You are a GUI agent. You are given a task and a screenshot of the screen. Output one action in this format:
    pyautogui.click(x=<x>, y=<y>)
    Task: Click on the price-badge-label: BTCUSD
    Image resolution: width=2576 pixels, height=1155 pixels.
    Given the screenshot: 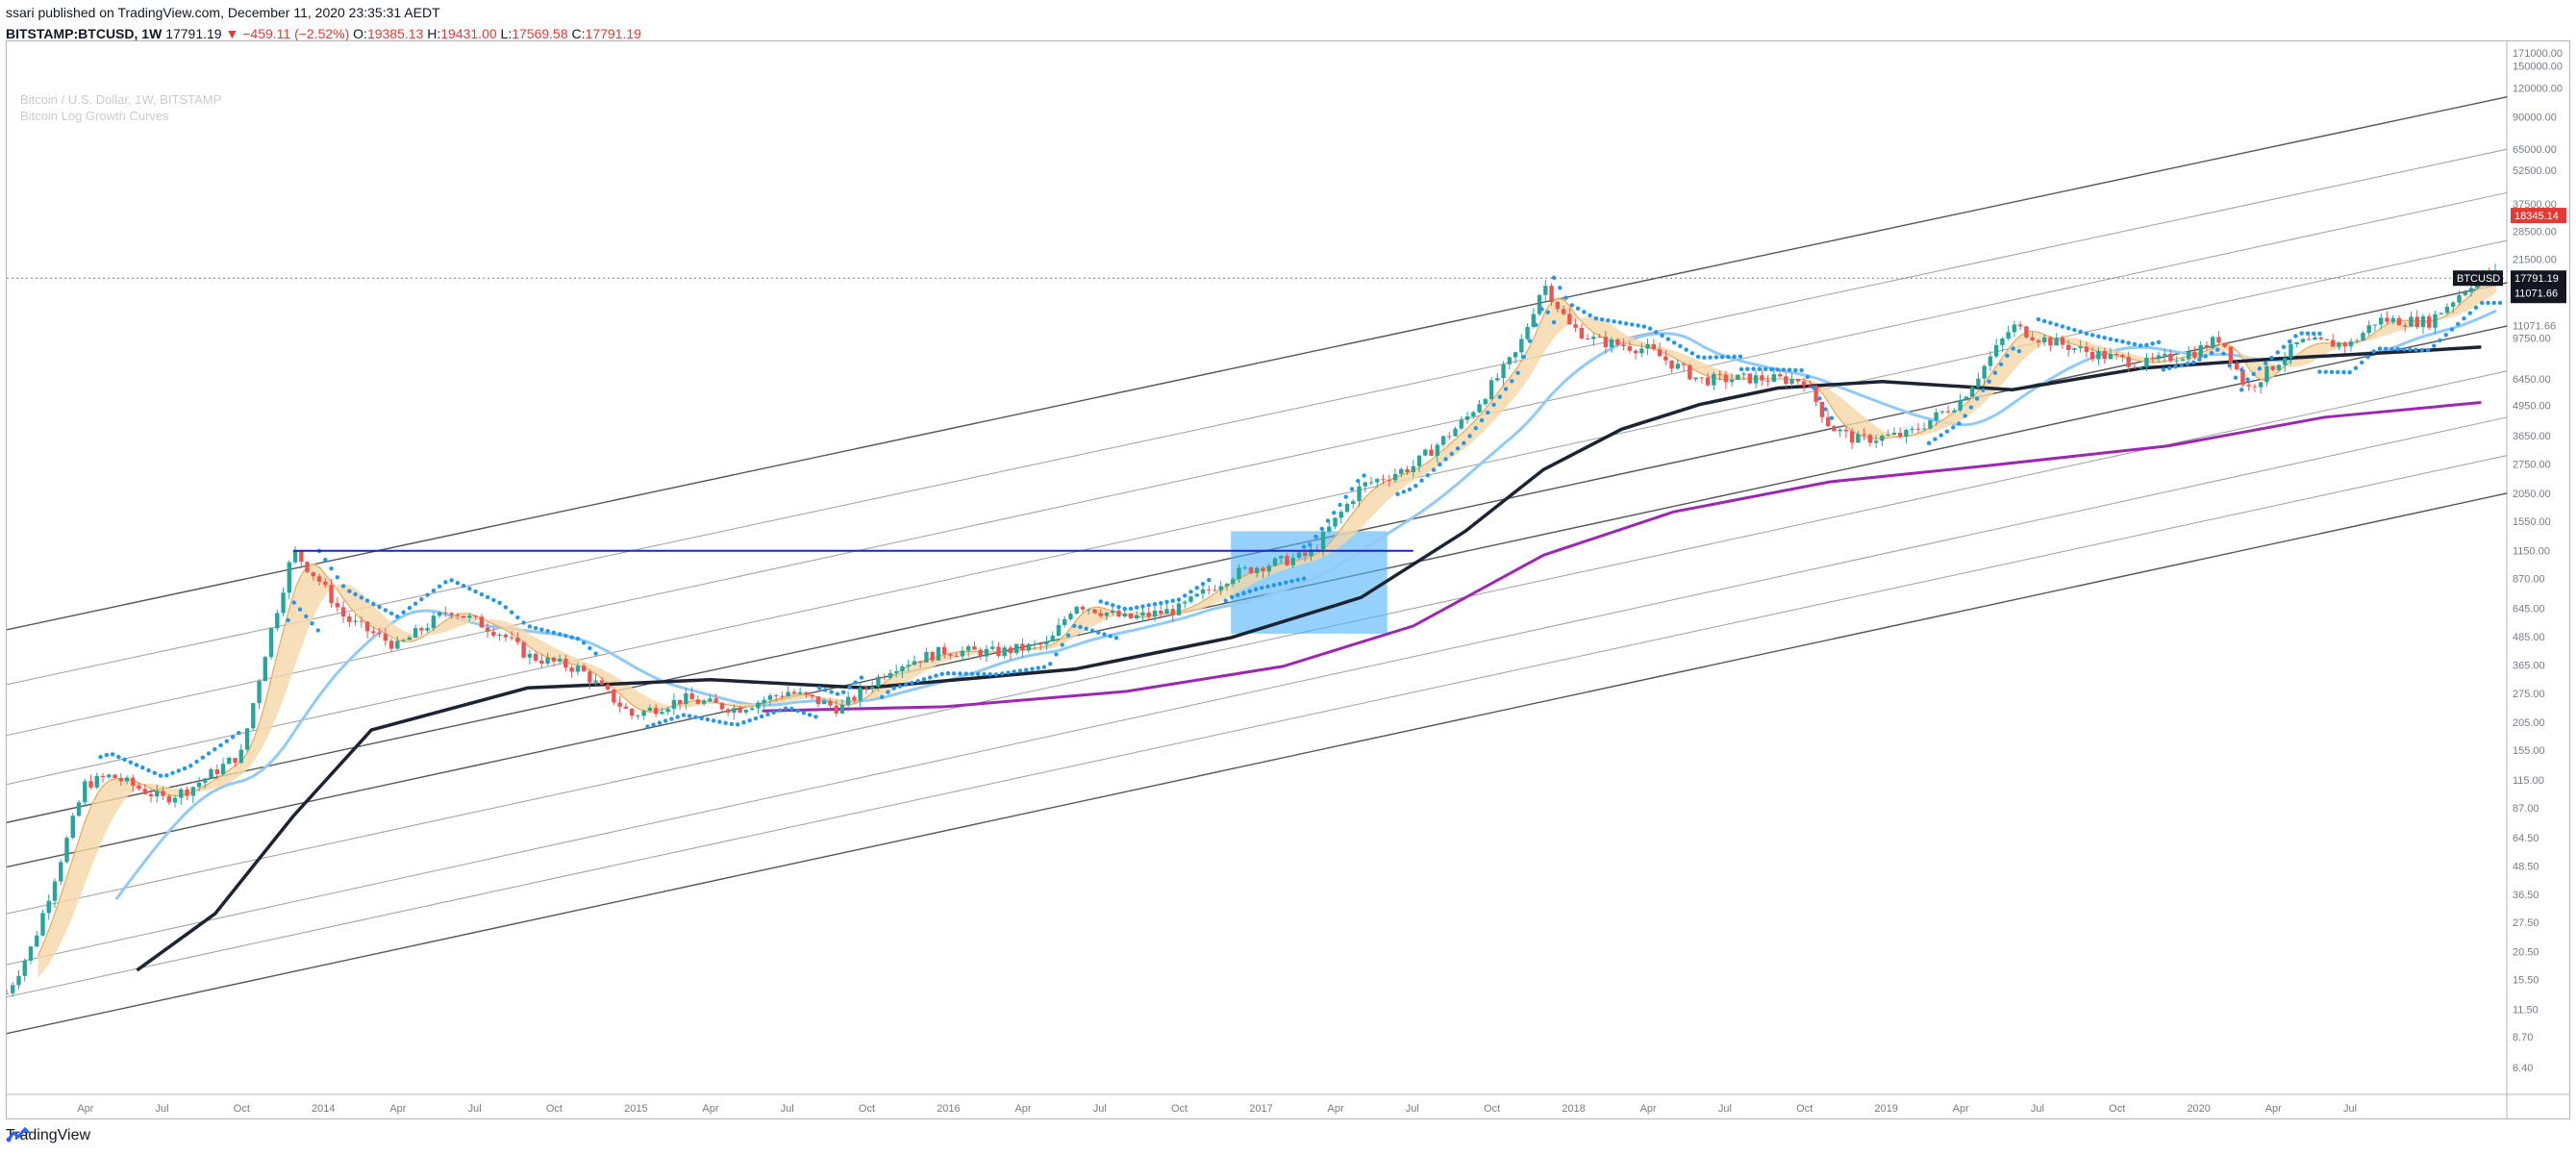 What is the action you would take?
    pyautogui.click(x=2478, y=279)
    